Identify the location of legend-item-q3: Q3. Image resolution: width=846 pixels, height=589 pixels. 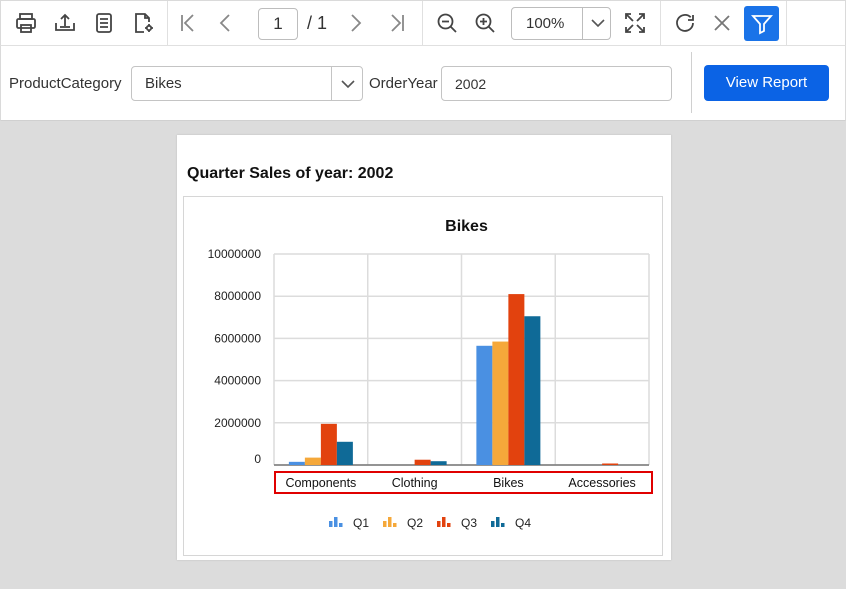
(457, 523).